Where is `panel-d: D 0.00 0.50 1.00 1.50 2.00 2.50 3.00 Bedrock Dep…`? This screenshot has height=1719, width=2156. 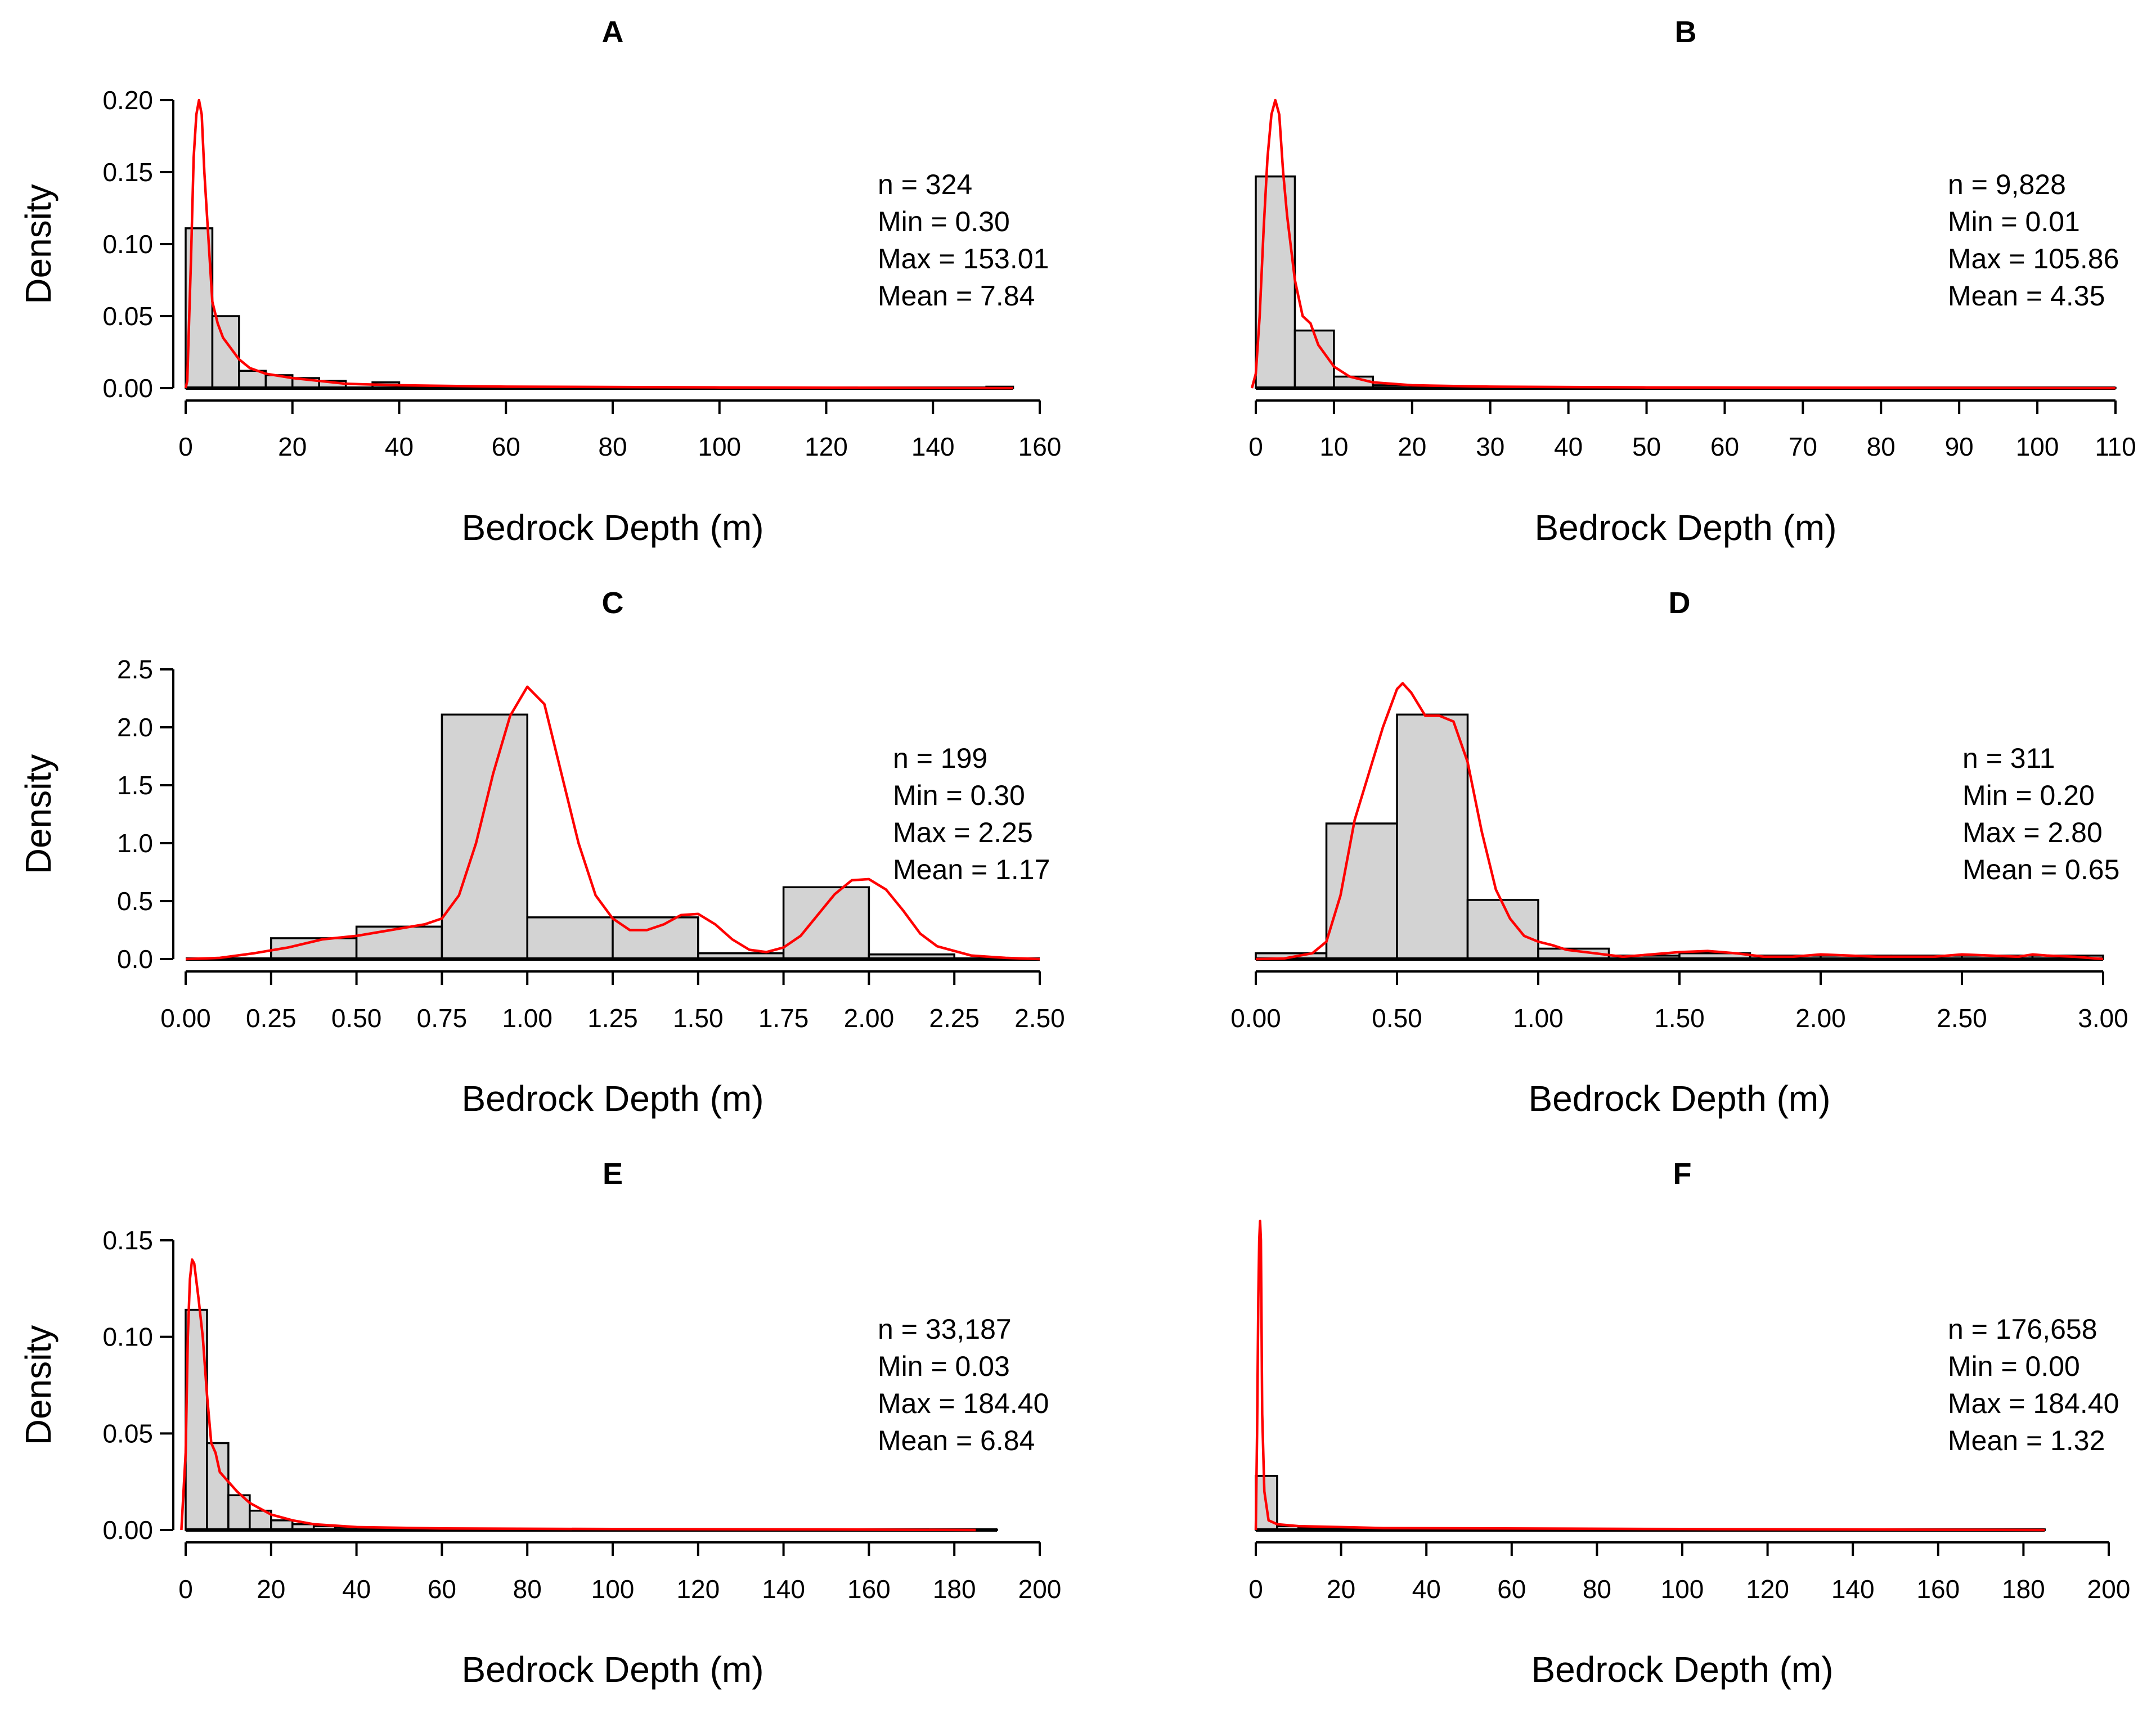
panel-d: D 0.00 0.50 1.00 1.50 2.00 2.50 3.00 Bedrock Dep… is located at coordinates (1679, 852).